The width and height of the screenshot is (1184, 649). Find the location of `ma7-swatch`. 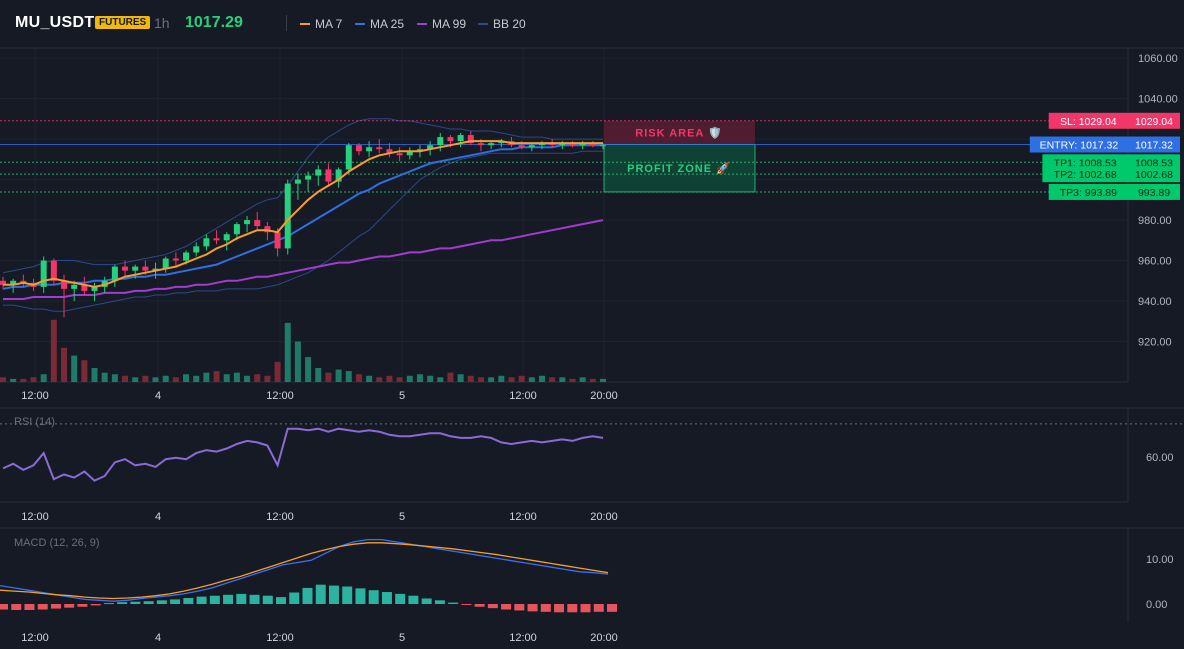

ma7-swatch is located at coordinates (305, 24).